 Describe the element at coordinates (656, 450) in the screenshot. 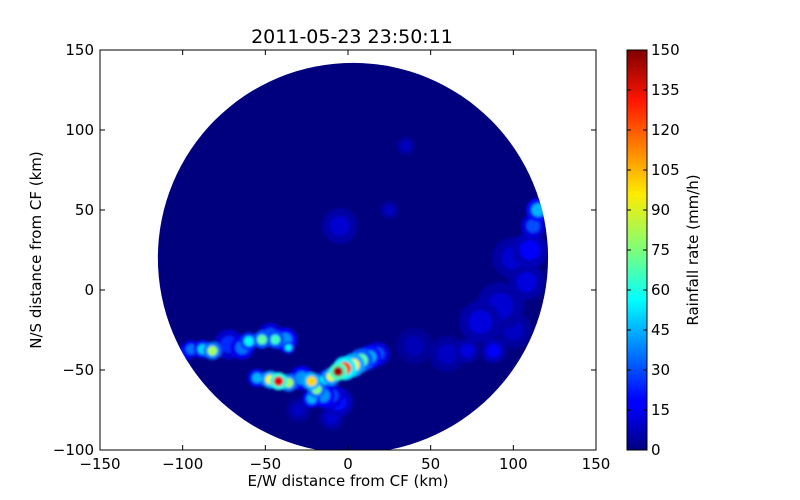

I see `colorbar-tick-label: 0` at that location.